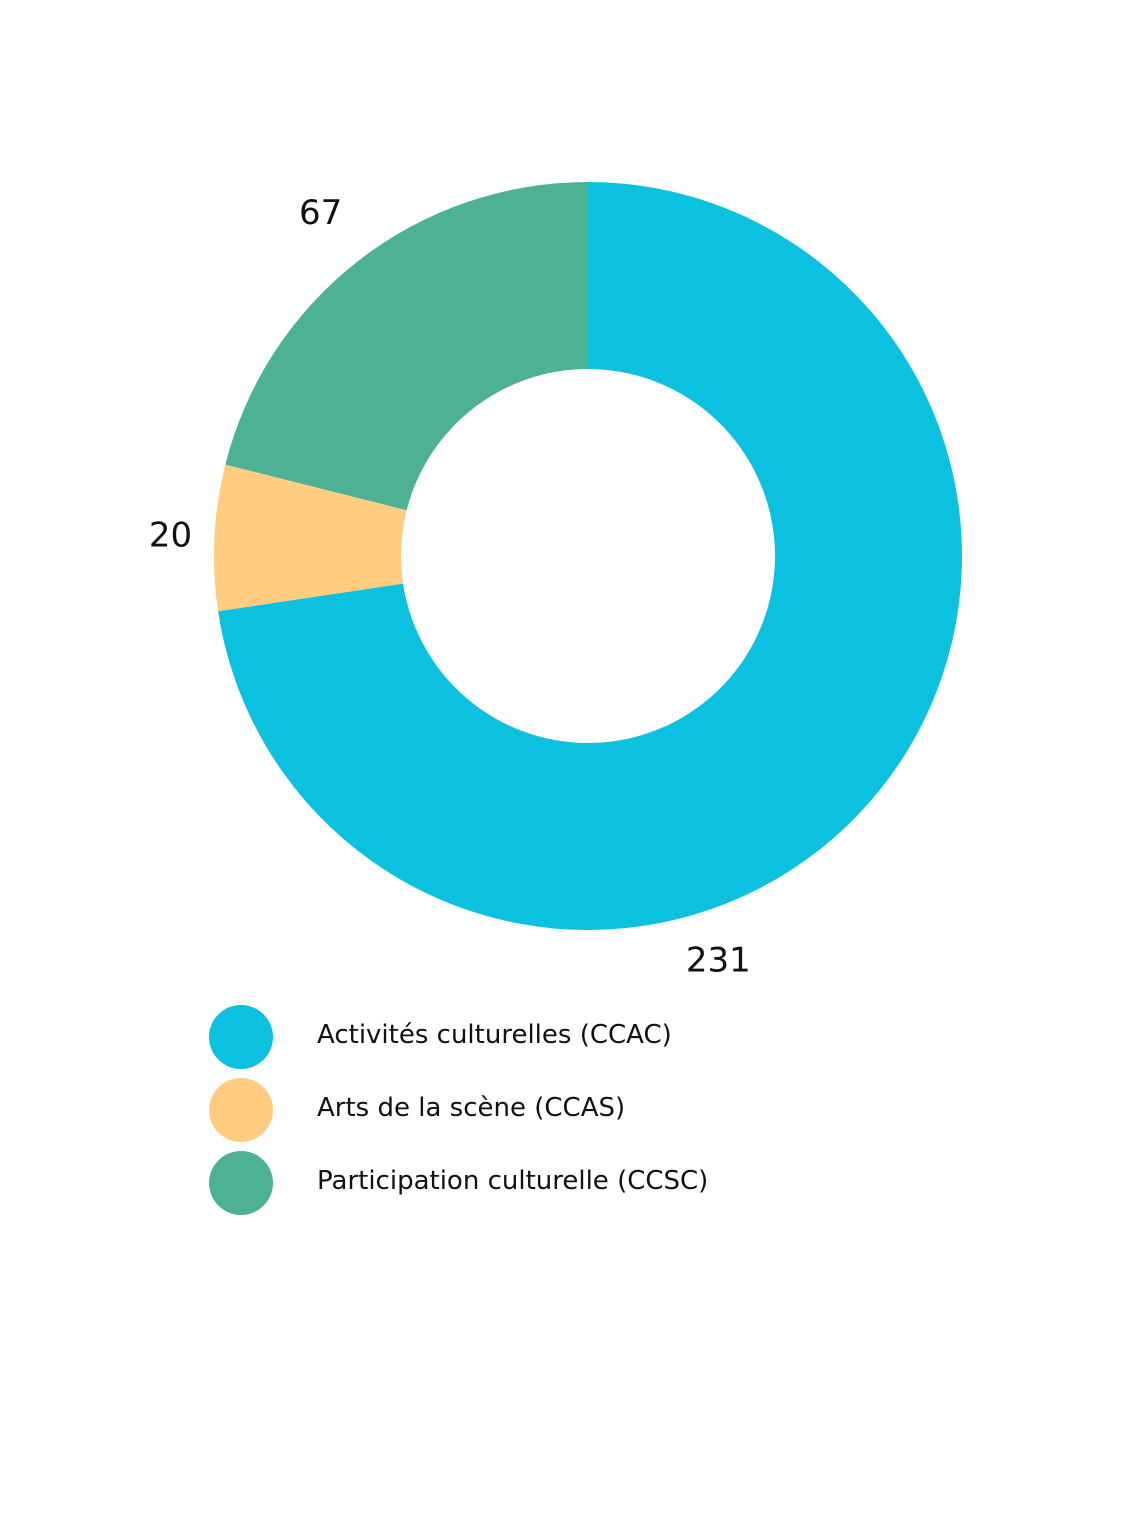  I want to click on legend-item-ccsc: Participation culturelle (CCSC), so click(559, 1187).